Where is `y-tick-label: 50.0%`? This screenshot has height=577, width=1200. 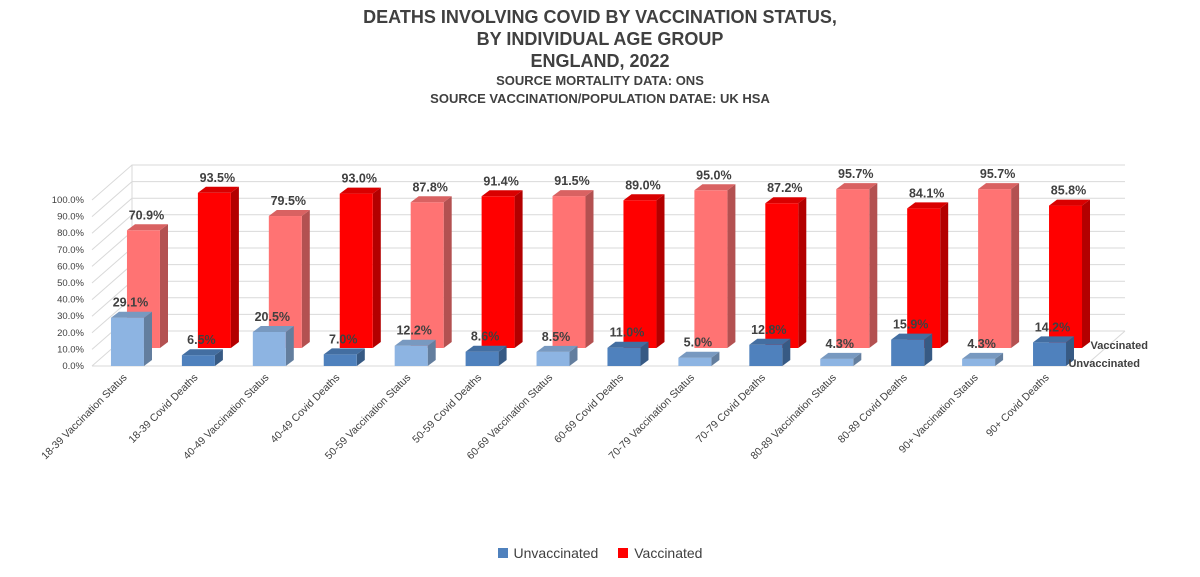 y-tick-label: 50.0% is located at coordinates (70, 283).